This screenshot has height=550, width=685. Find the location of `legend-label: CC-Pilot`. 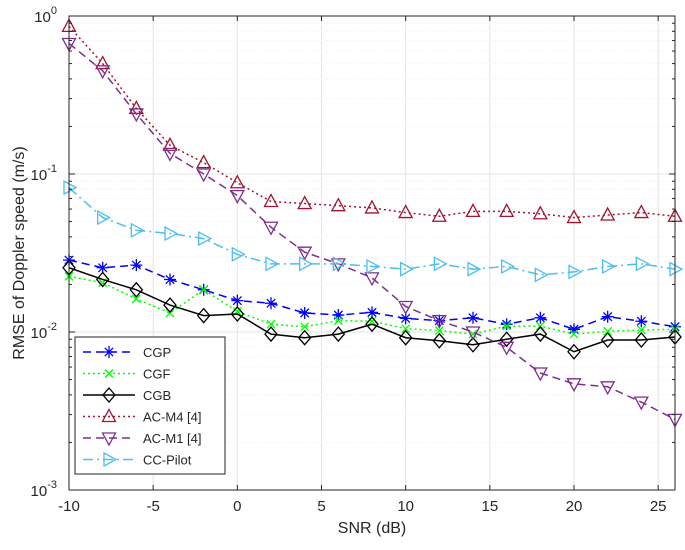

legend-label: CC-Pilot is located at coordinates (167, 460).